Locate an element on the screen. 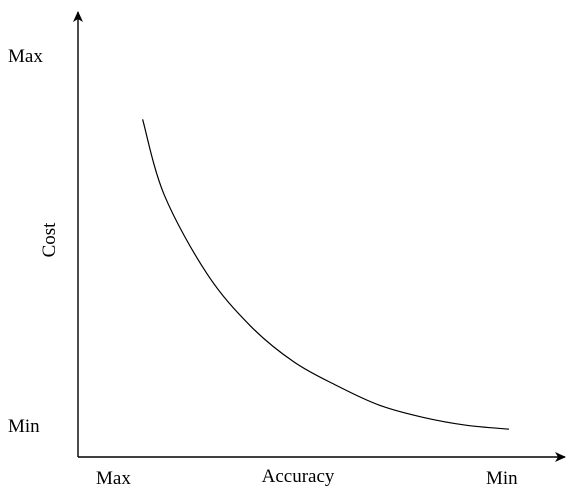 The width and height of the screenshot is (570, 490). y-tick-label-max: Max is located at coordinates (25, 56).